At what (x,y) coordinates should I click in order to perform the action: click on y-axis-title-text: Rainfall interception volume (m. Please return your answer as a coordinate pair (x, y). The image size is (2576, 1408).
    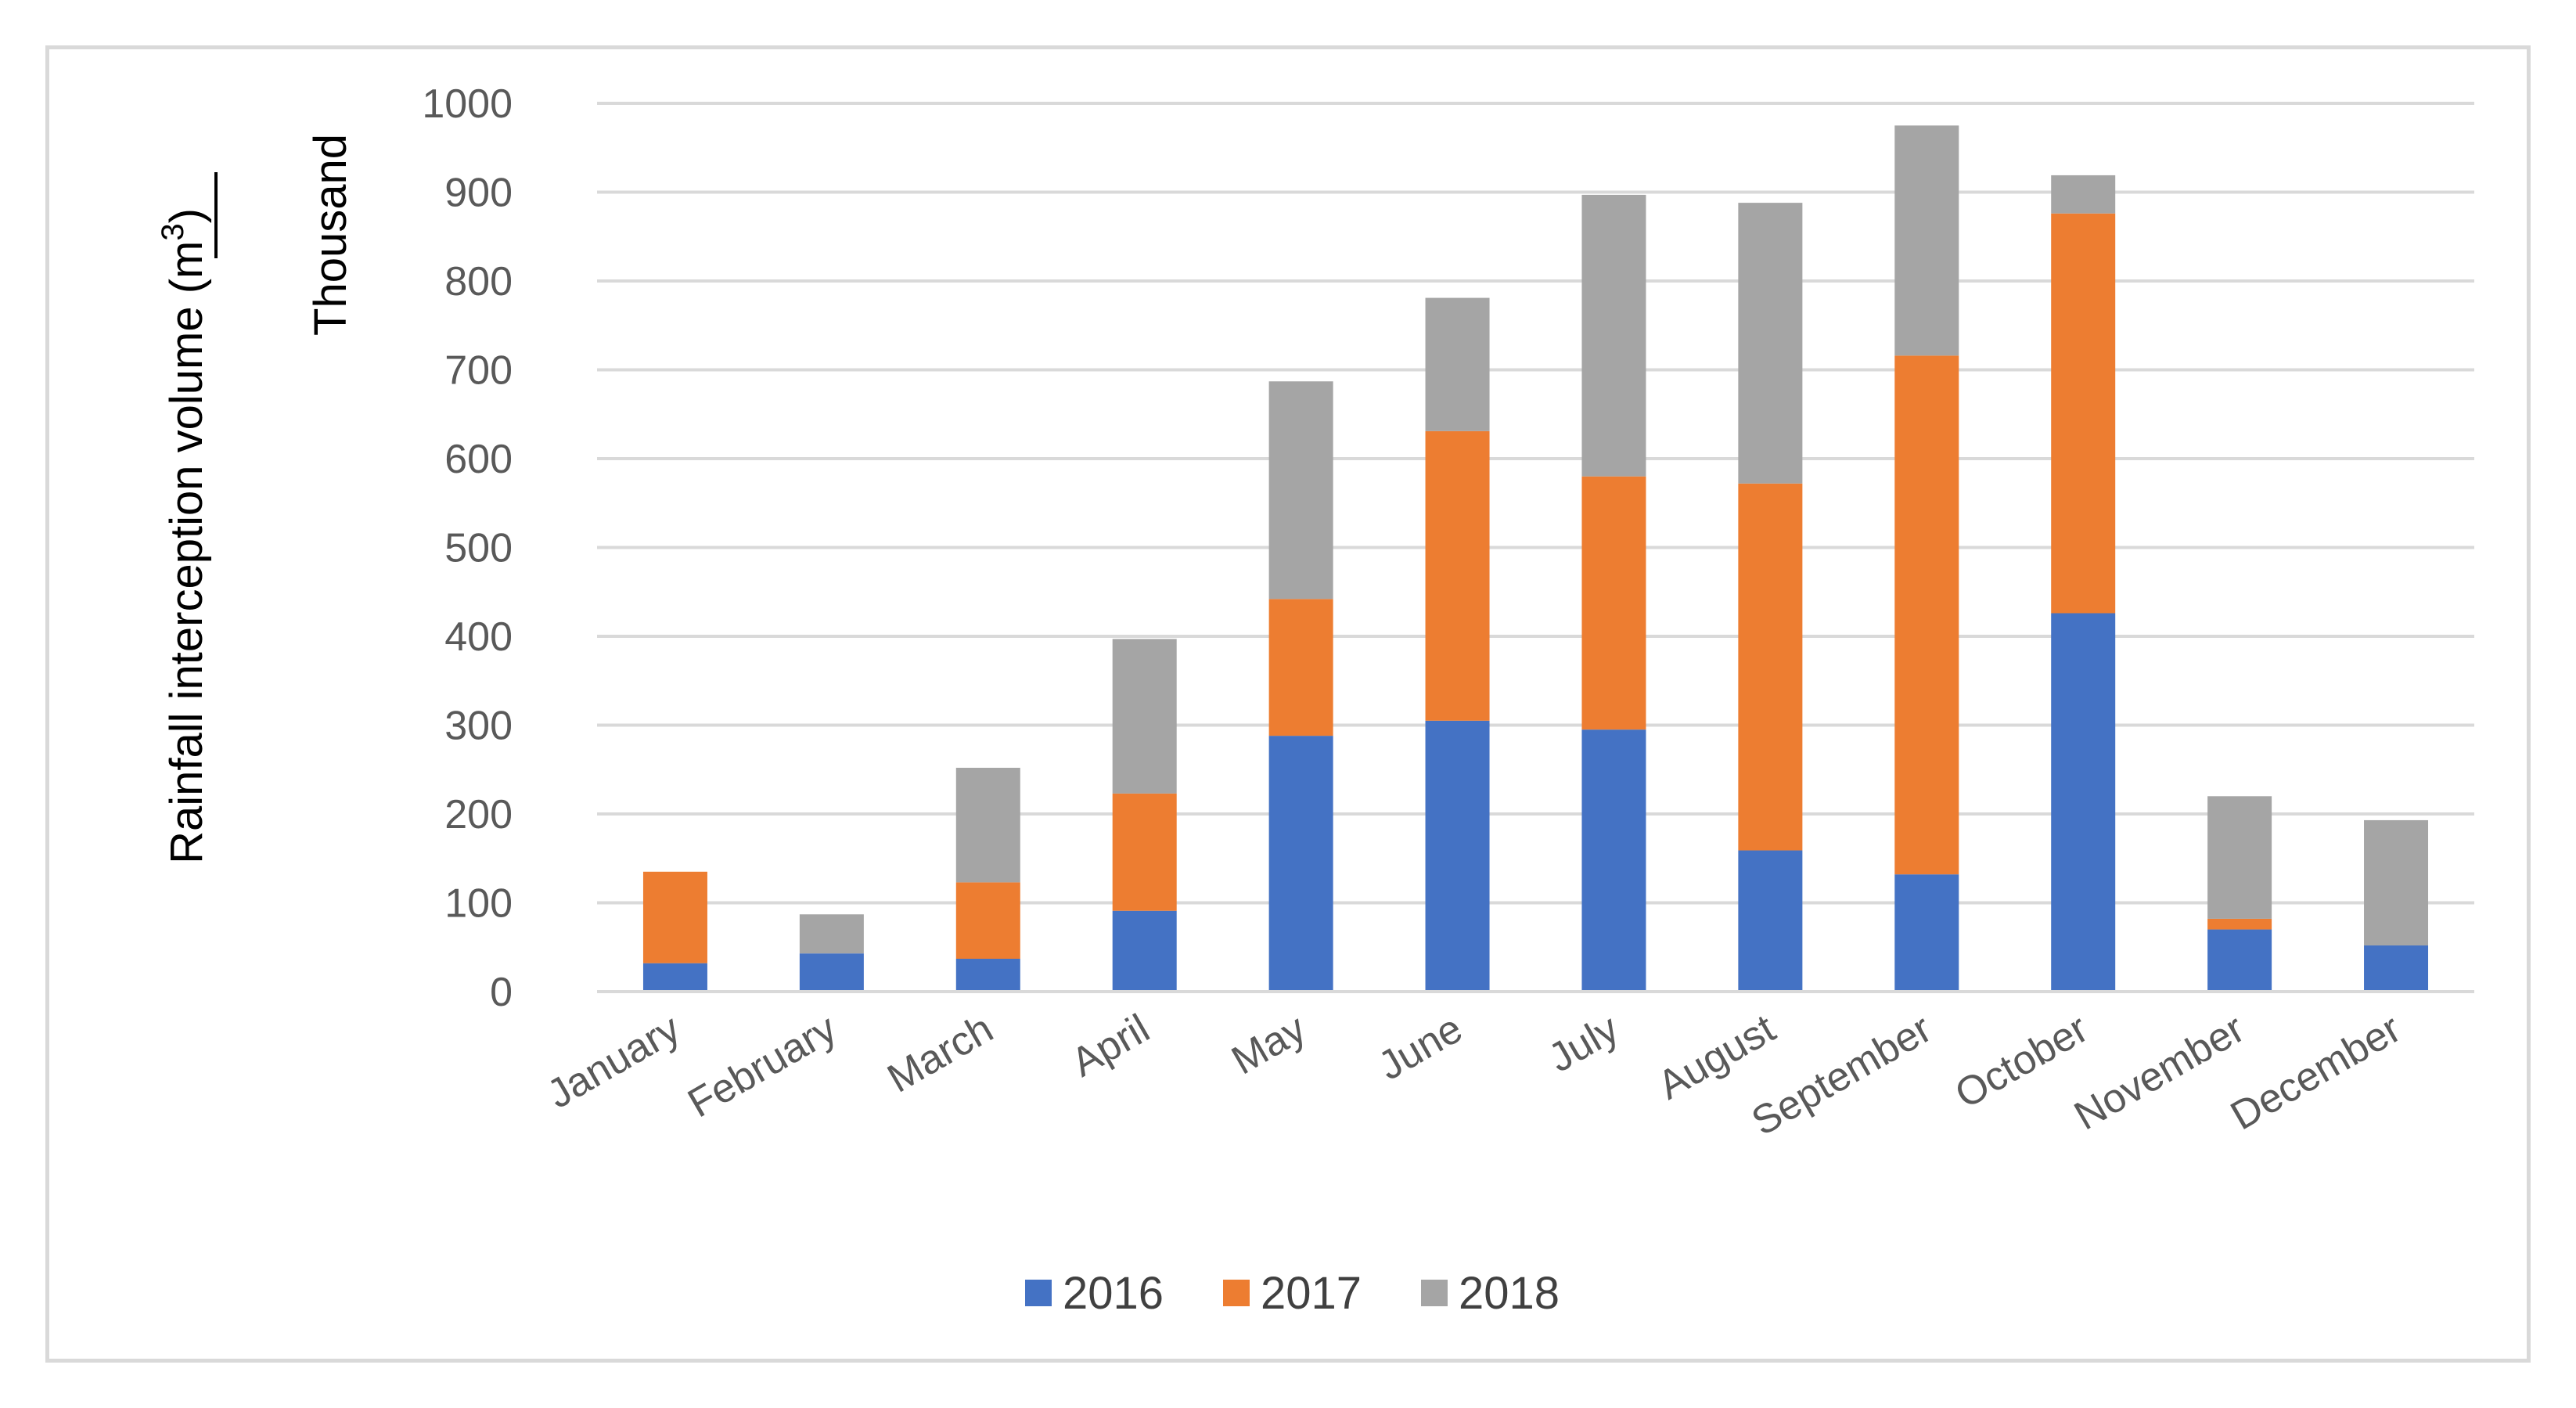
    Looking at the image, I should click on (186, 552).